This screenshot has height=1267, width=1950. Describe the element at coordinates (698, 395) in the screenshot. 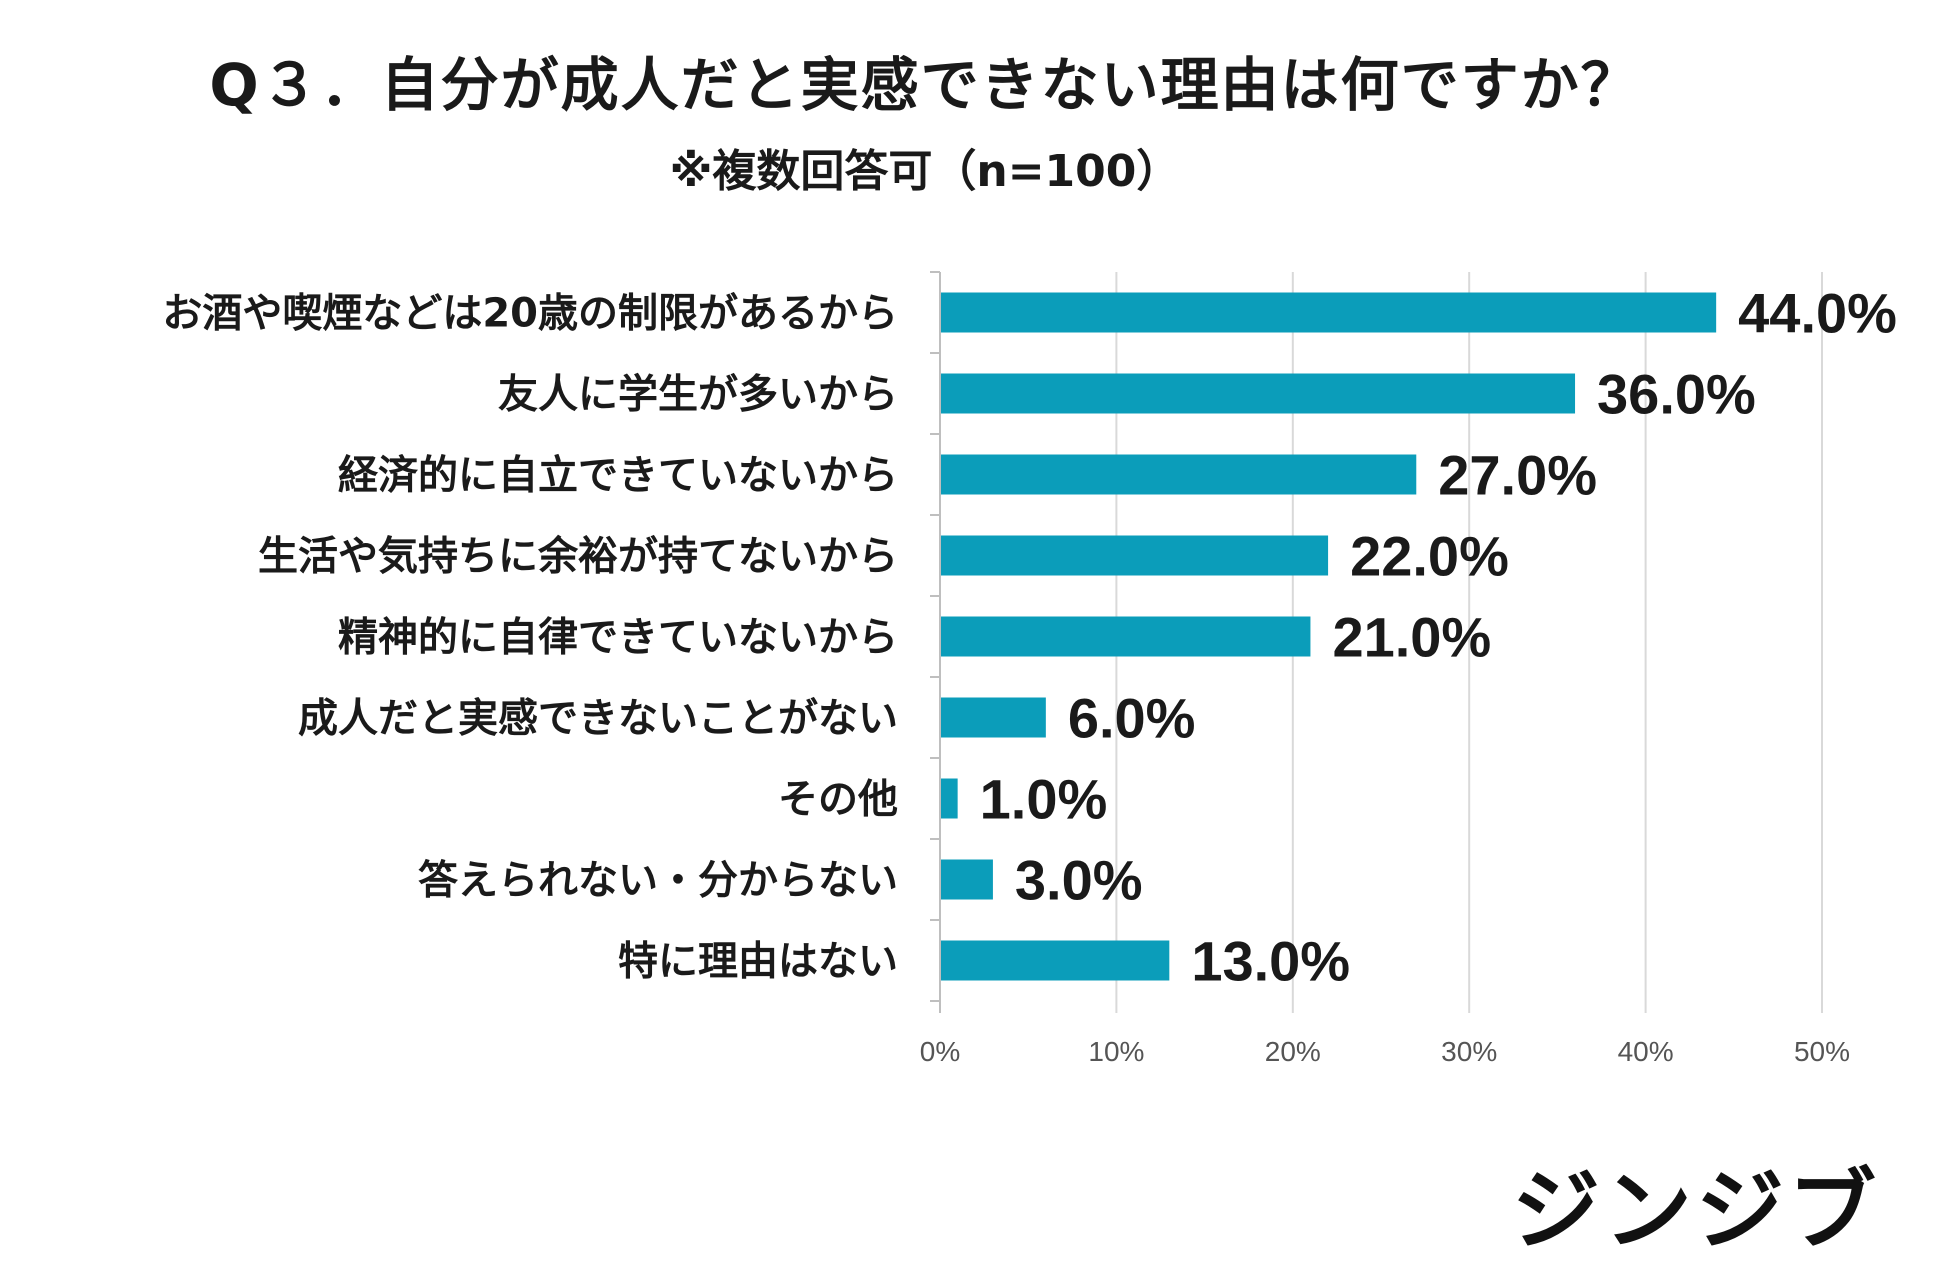

I see `category-label: 友人に学生が多いから` at that location.